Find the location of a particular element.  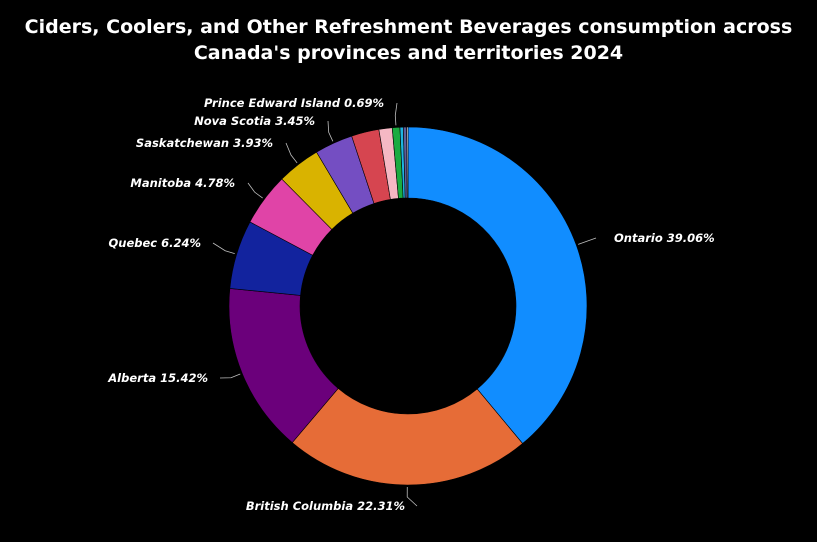

leader-line-quebec is located at coordinates (223, 248).